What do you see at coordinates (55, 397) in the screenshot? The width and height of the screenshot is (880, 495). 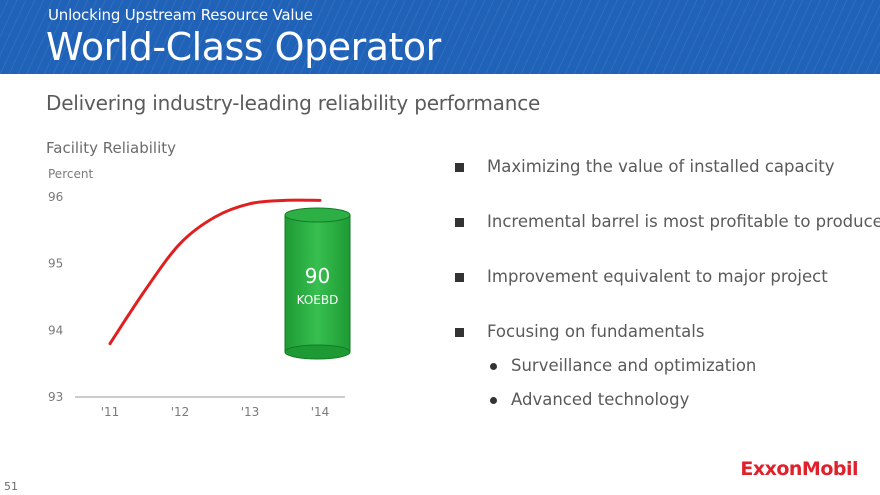 I see `y-tick-label: 93` at bounding box center [55, 397].